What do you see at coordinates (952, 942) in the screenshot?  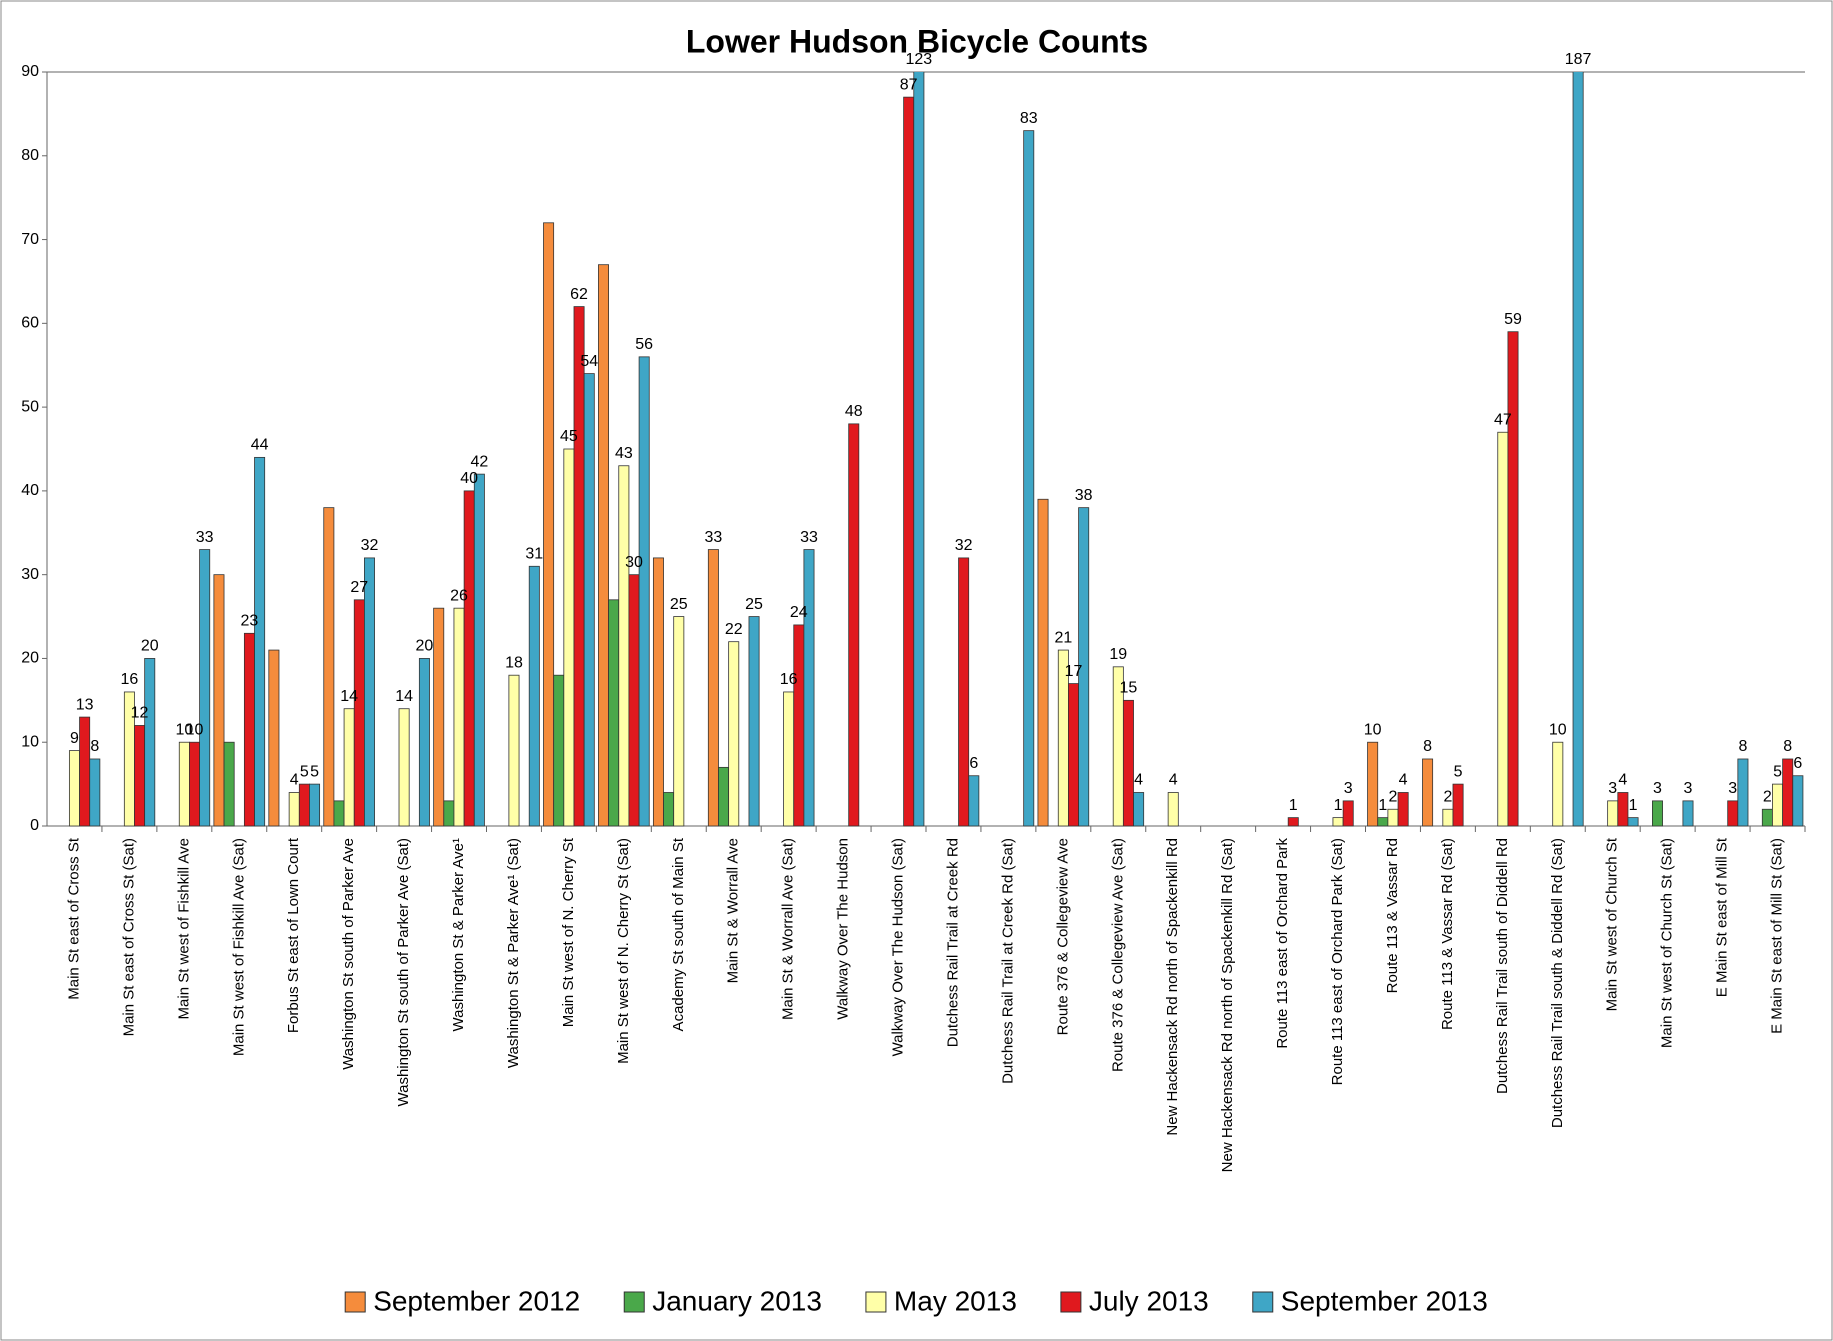 I see `x-tick-label: Dutchess Rail Trail at Creek Rd` at bounding box center [952, 942].